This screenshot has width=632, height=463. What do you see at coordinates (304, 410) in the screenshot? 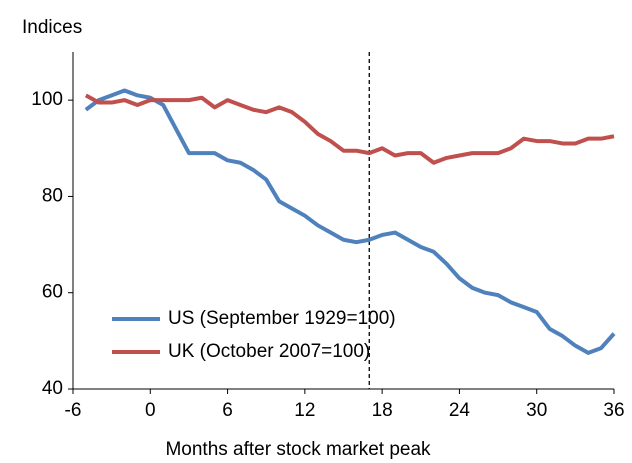
I see `x-tick-label: 12` at bounding box center [304, 410].